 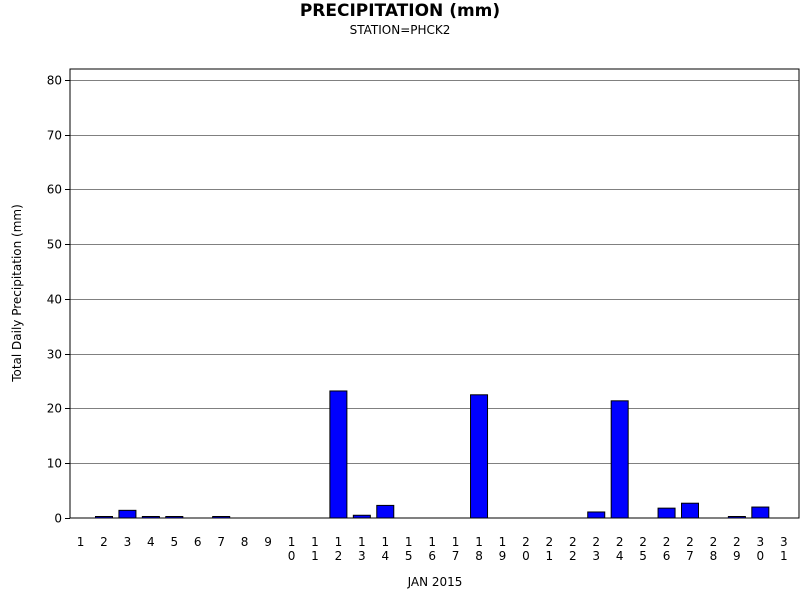 I want to click on y-tick-label: 40, so click(x=54, y=300).